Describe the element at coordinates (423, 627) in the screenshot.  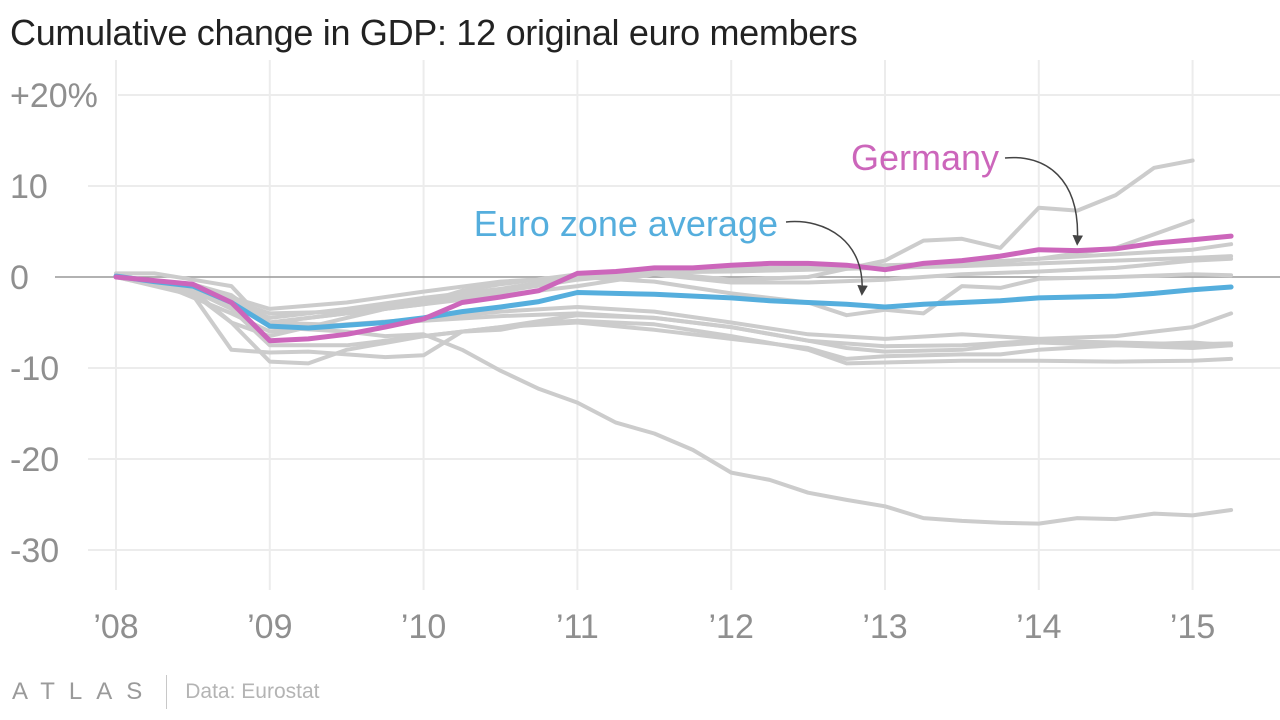
I see `x-tick-label: ’10` at that location.